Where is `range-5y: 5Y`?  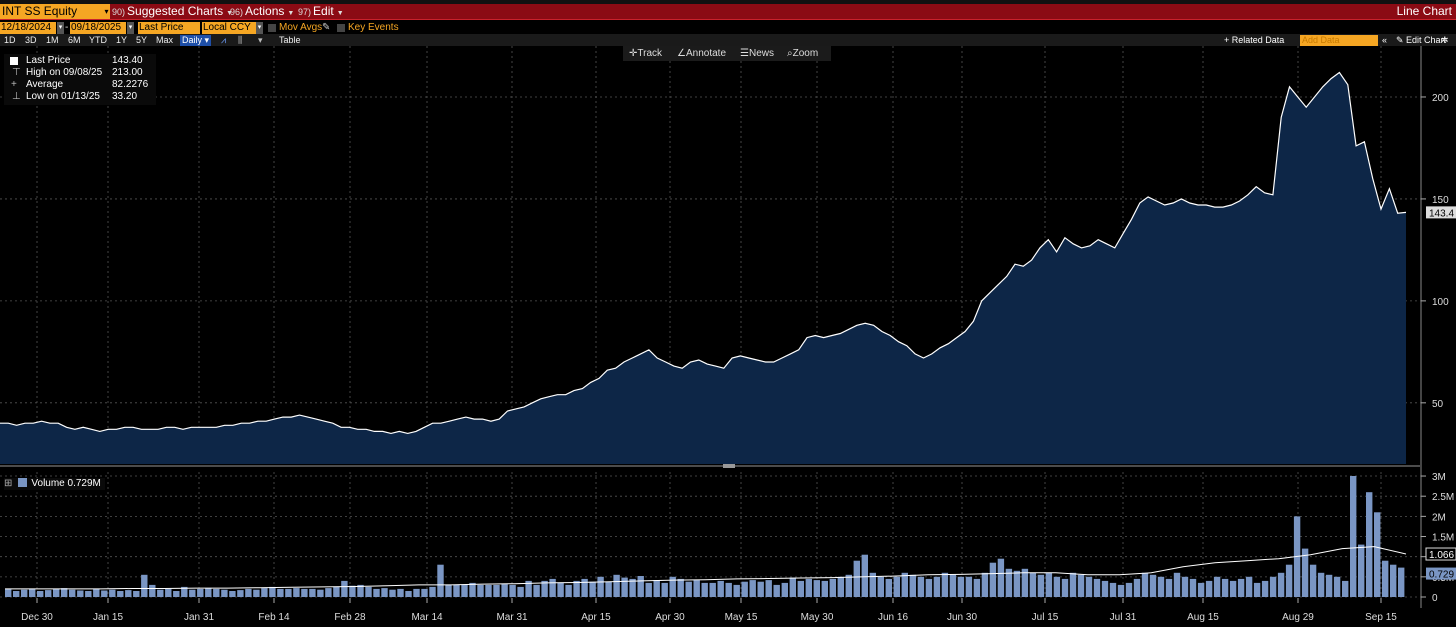
range-5y: 5Y is located at coordinates (142, 40).